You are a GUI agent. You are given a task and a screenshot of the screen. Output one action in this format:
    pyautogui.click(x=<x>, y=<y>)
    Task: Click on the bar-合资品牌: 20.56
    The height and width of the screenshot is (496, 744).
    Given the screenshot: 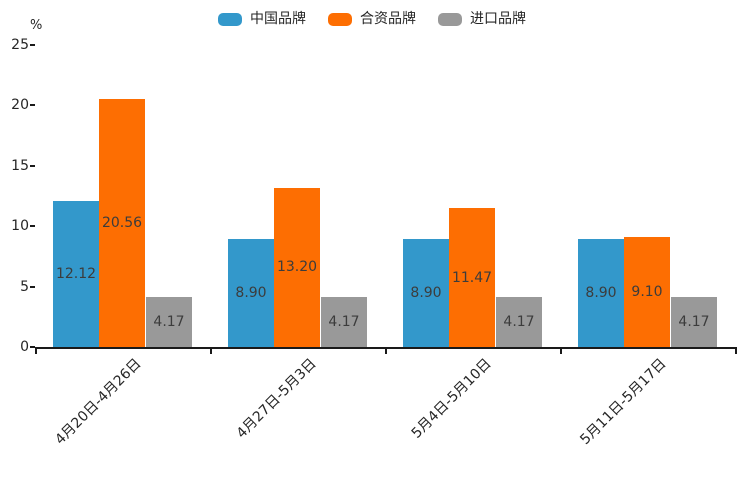 What is the action you would take?
    pyautogui.click(x=122, y=222)
    